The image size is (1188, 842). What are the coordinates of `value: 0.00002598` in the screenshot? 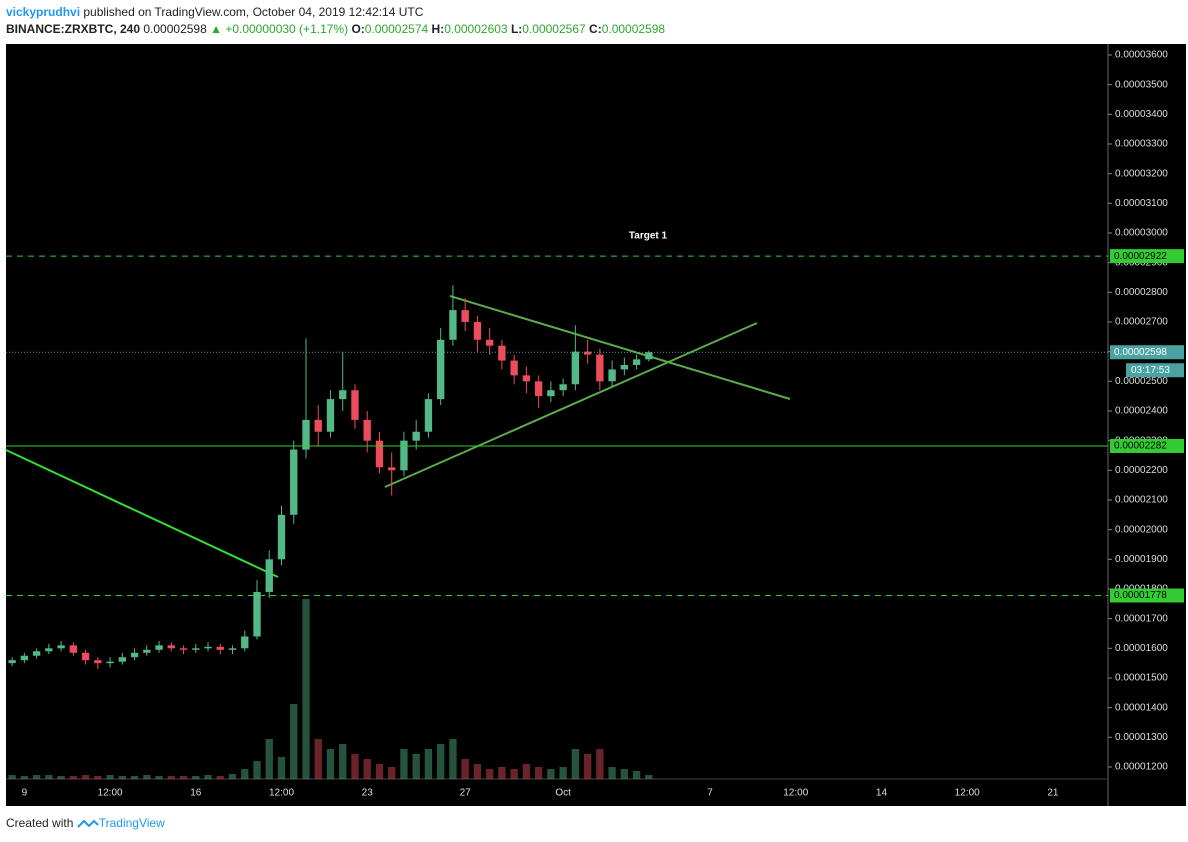 It's located at (633, 29).